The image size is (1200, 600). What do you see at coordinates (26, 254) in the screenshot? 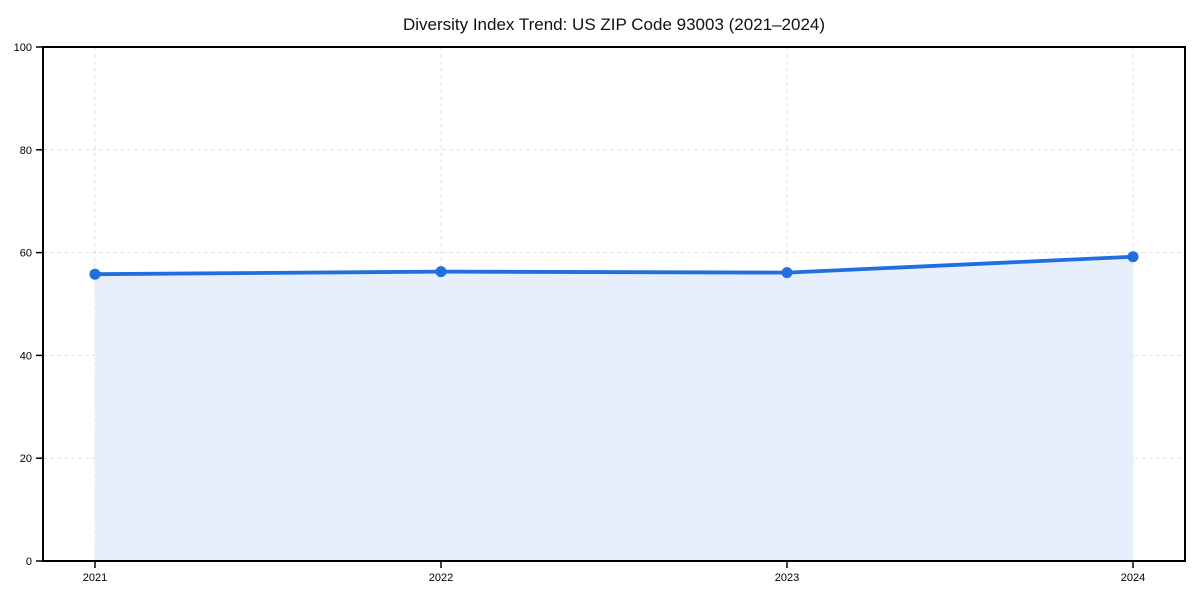
I see `y-tick-label: 60` at bounding box center [26, 254].